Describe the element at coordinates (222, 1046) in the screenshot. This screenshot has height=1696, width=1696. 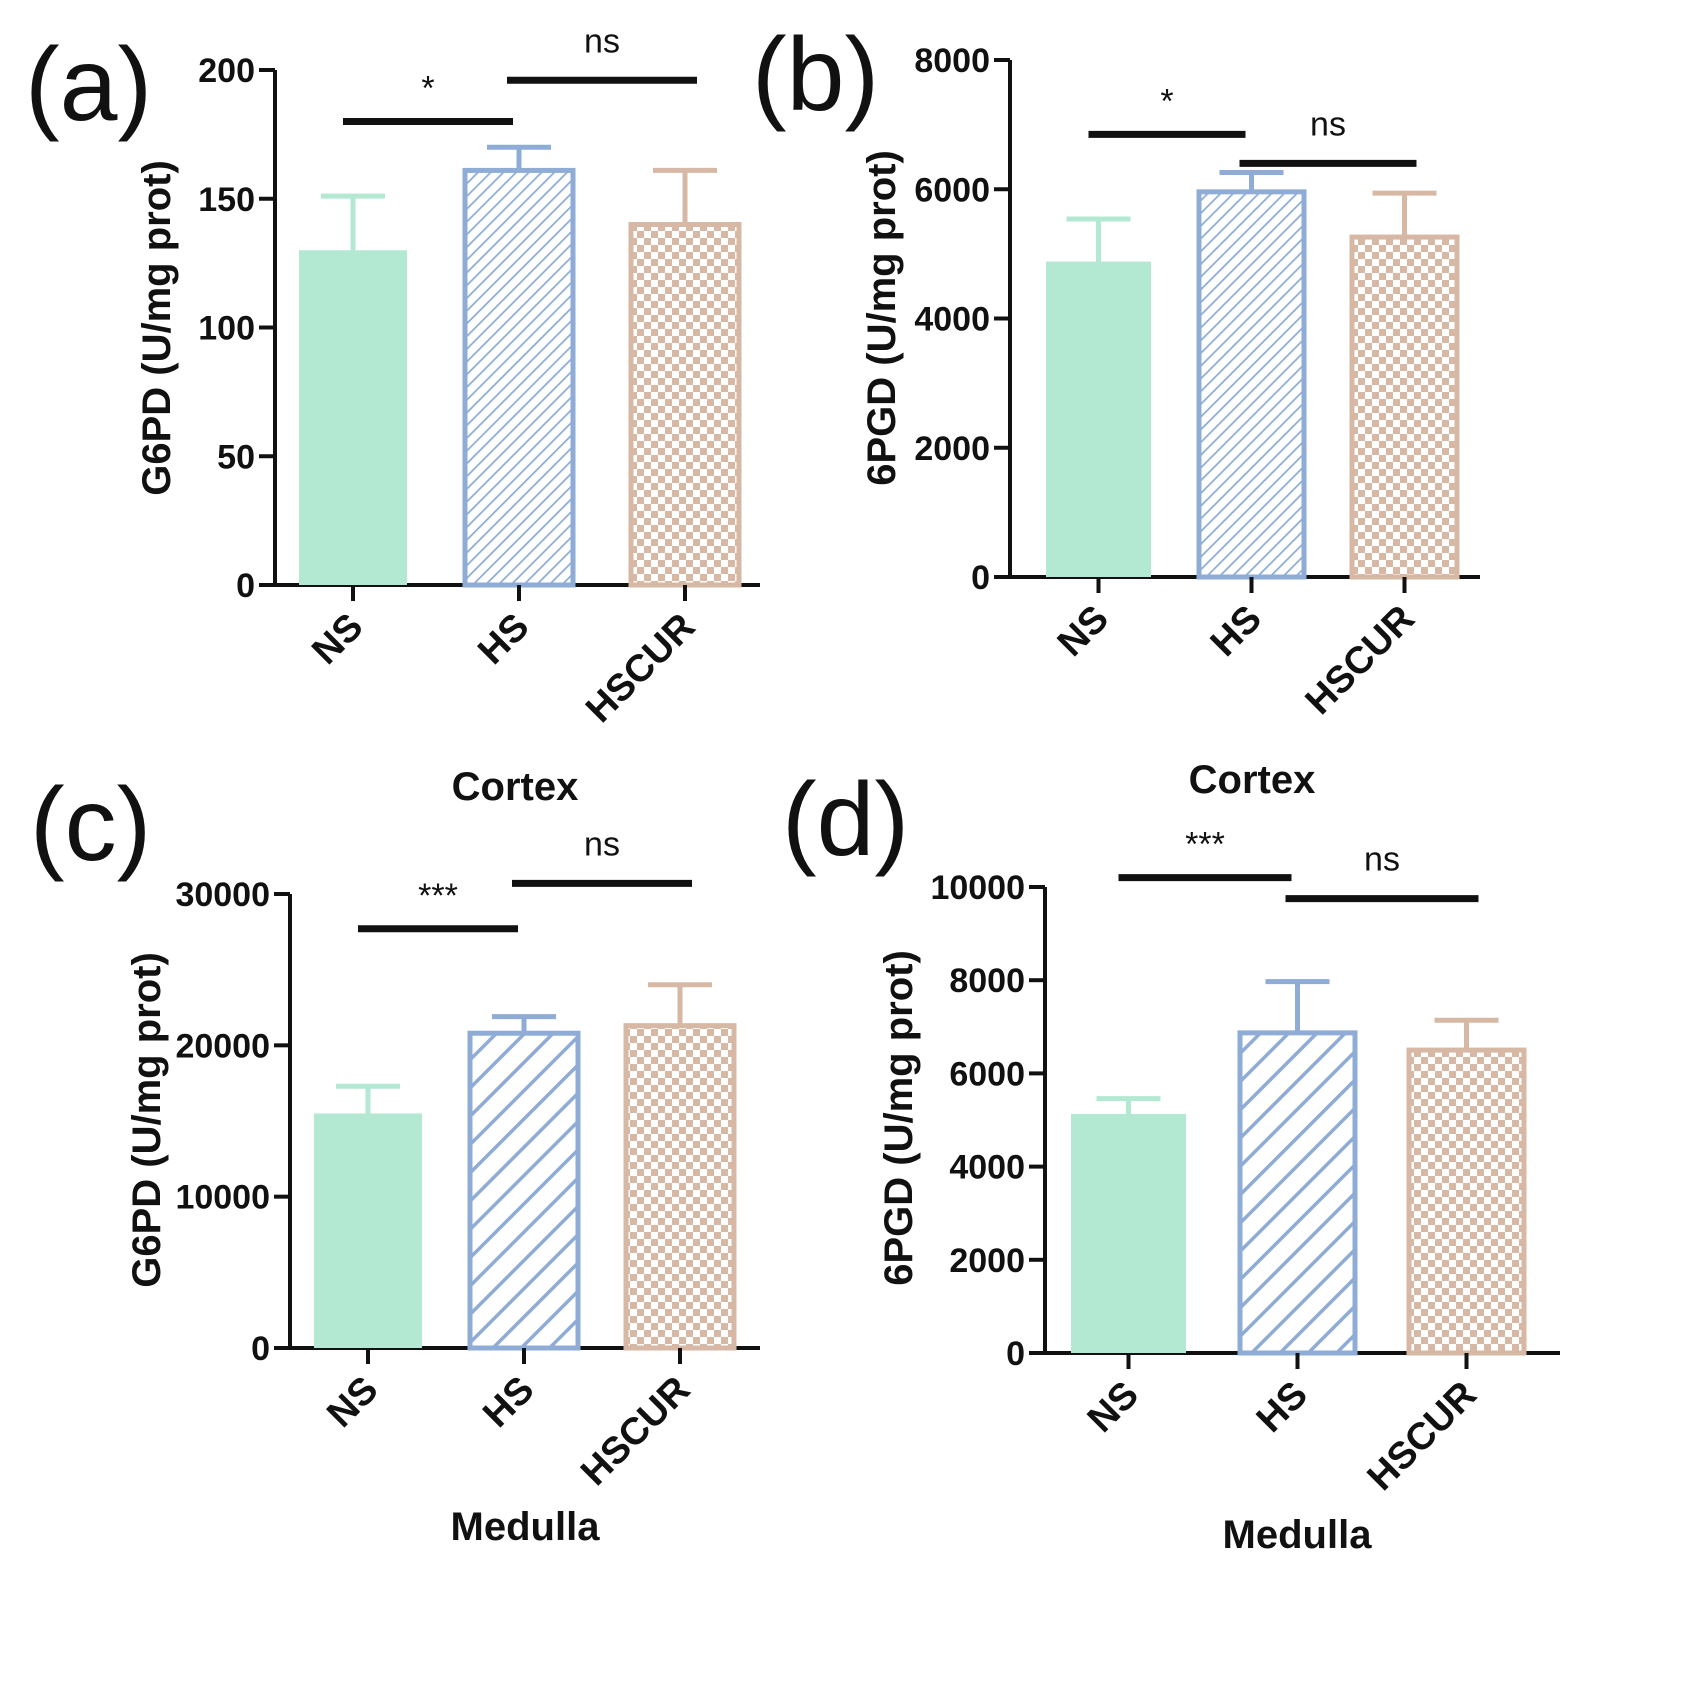
I see `y-tick-label: 20000` at that location.